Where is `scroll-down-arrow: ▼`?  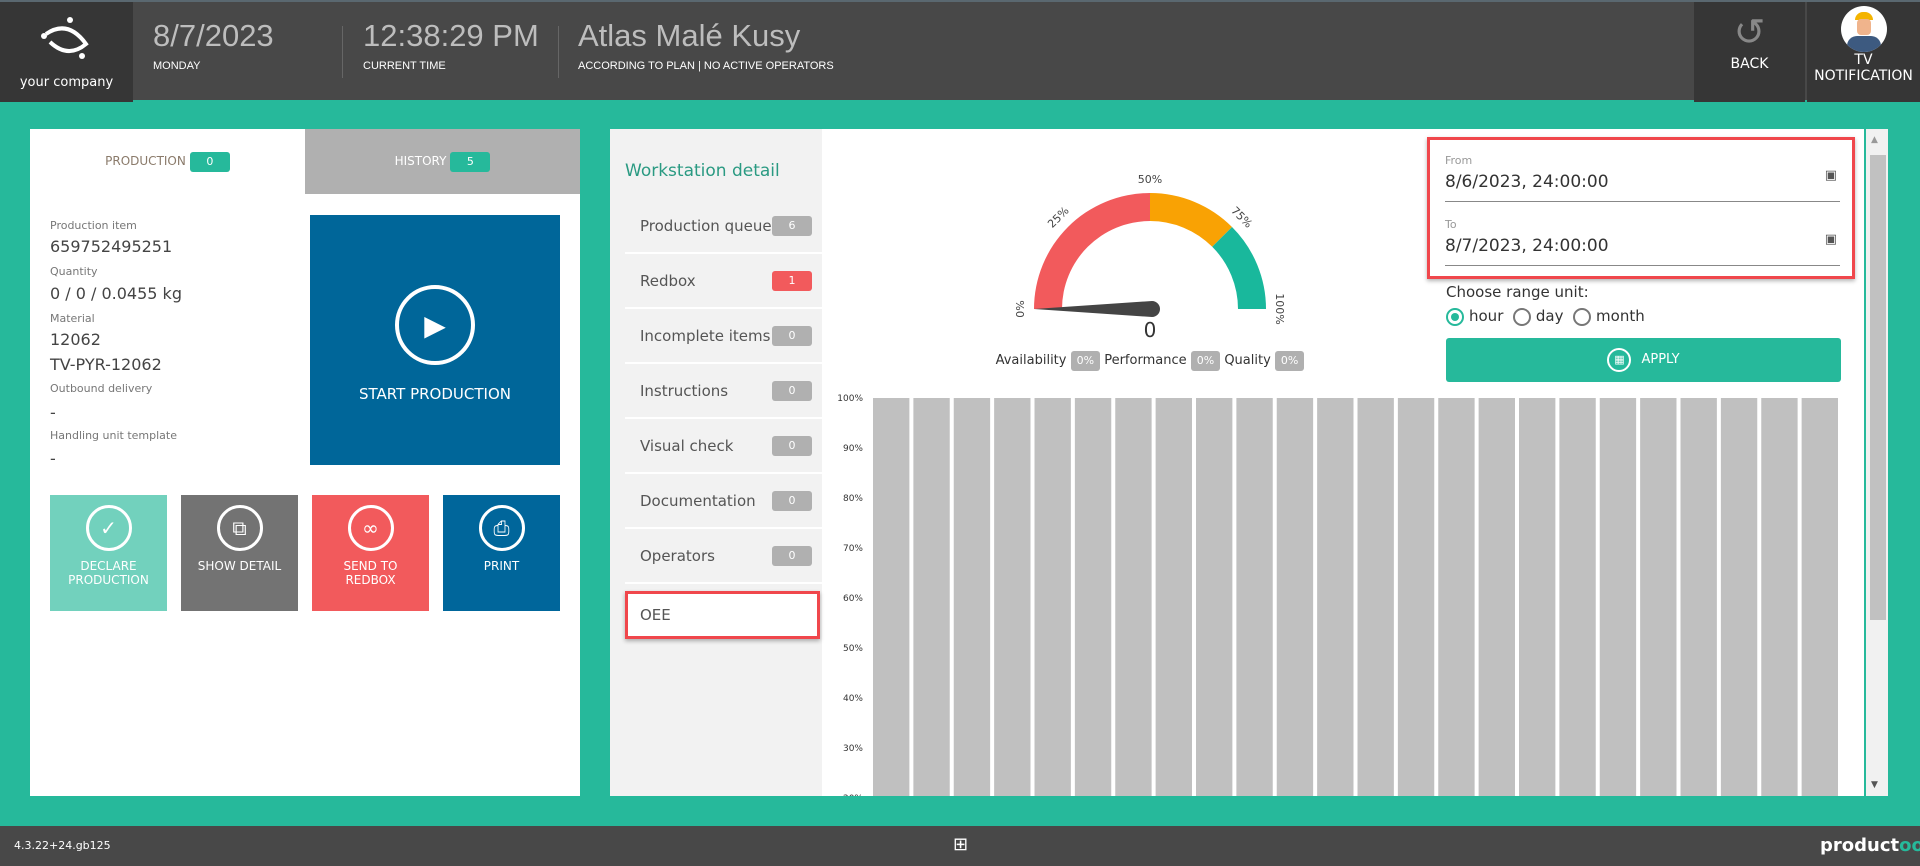 scroll-down-arrow: ▼ is located at coordinates (1874, 785).